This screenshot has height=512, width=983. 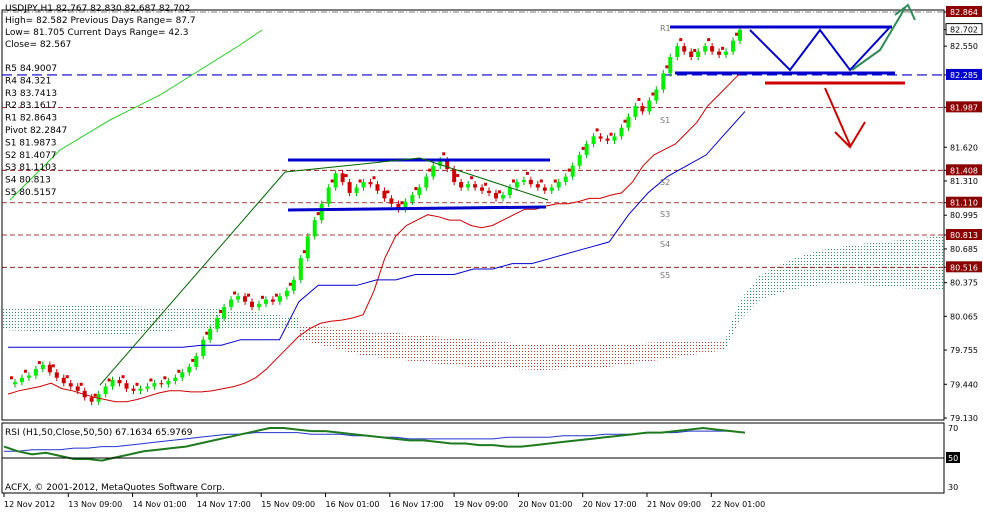 What do you see at coordinates (417, 208) in the screenshot?
I see `range-bottom-line` at bounding box center [417, 208].